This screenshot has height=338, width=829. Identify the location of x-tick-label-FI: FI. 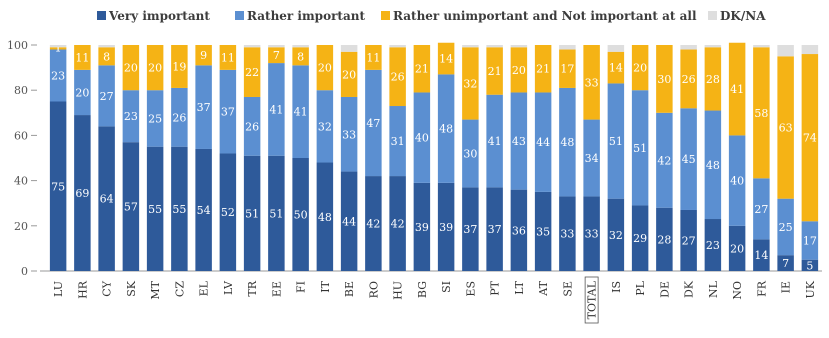
(301, 287).